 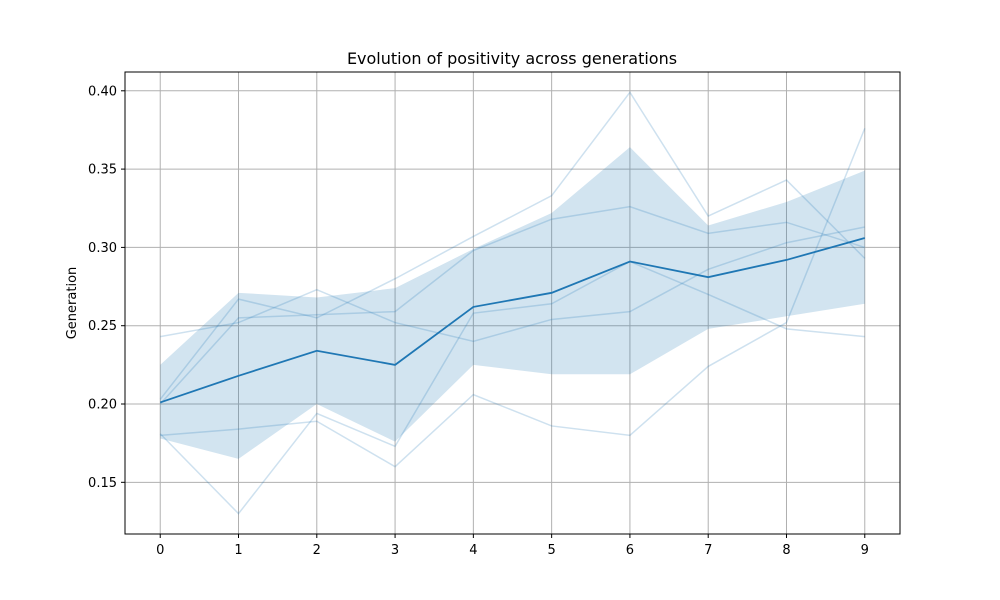 What do you see at coordinates (102, 326) in the screenshot?
I see `y-tick-label: 0.25` at bounding box center [102, 326].